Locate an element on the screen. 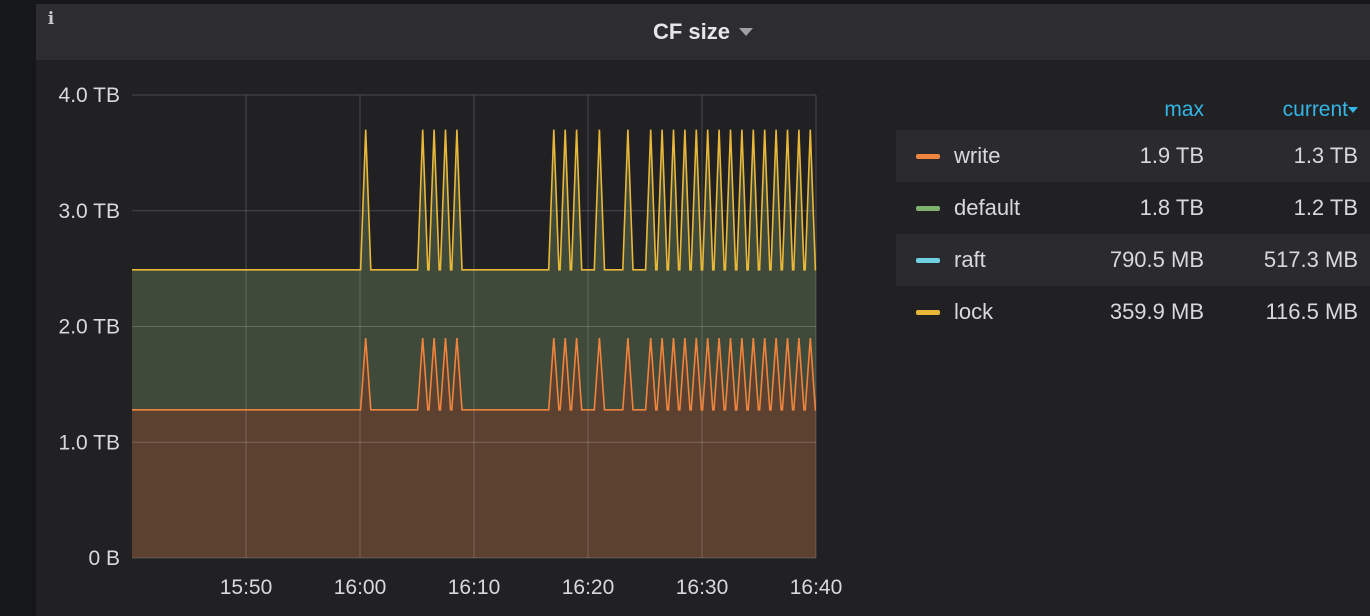 The height and width of the screenshot is (616, 1370). legend-item-write: write 1.9 TB 1.3 TB is located at coordinates (1133, 156).